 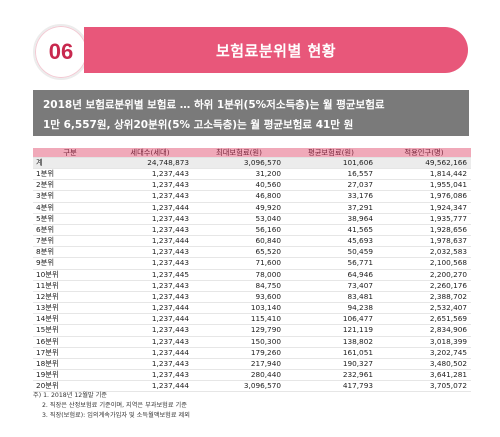 I want to click on table-row: 13분위 1,237,444 103,140 94,238 2,532,407, so click(x=252, y=308).